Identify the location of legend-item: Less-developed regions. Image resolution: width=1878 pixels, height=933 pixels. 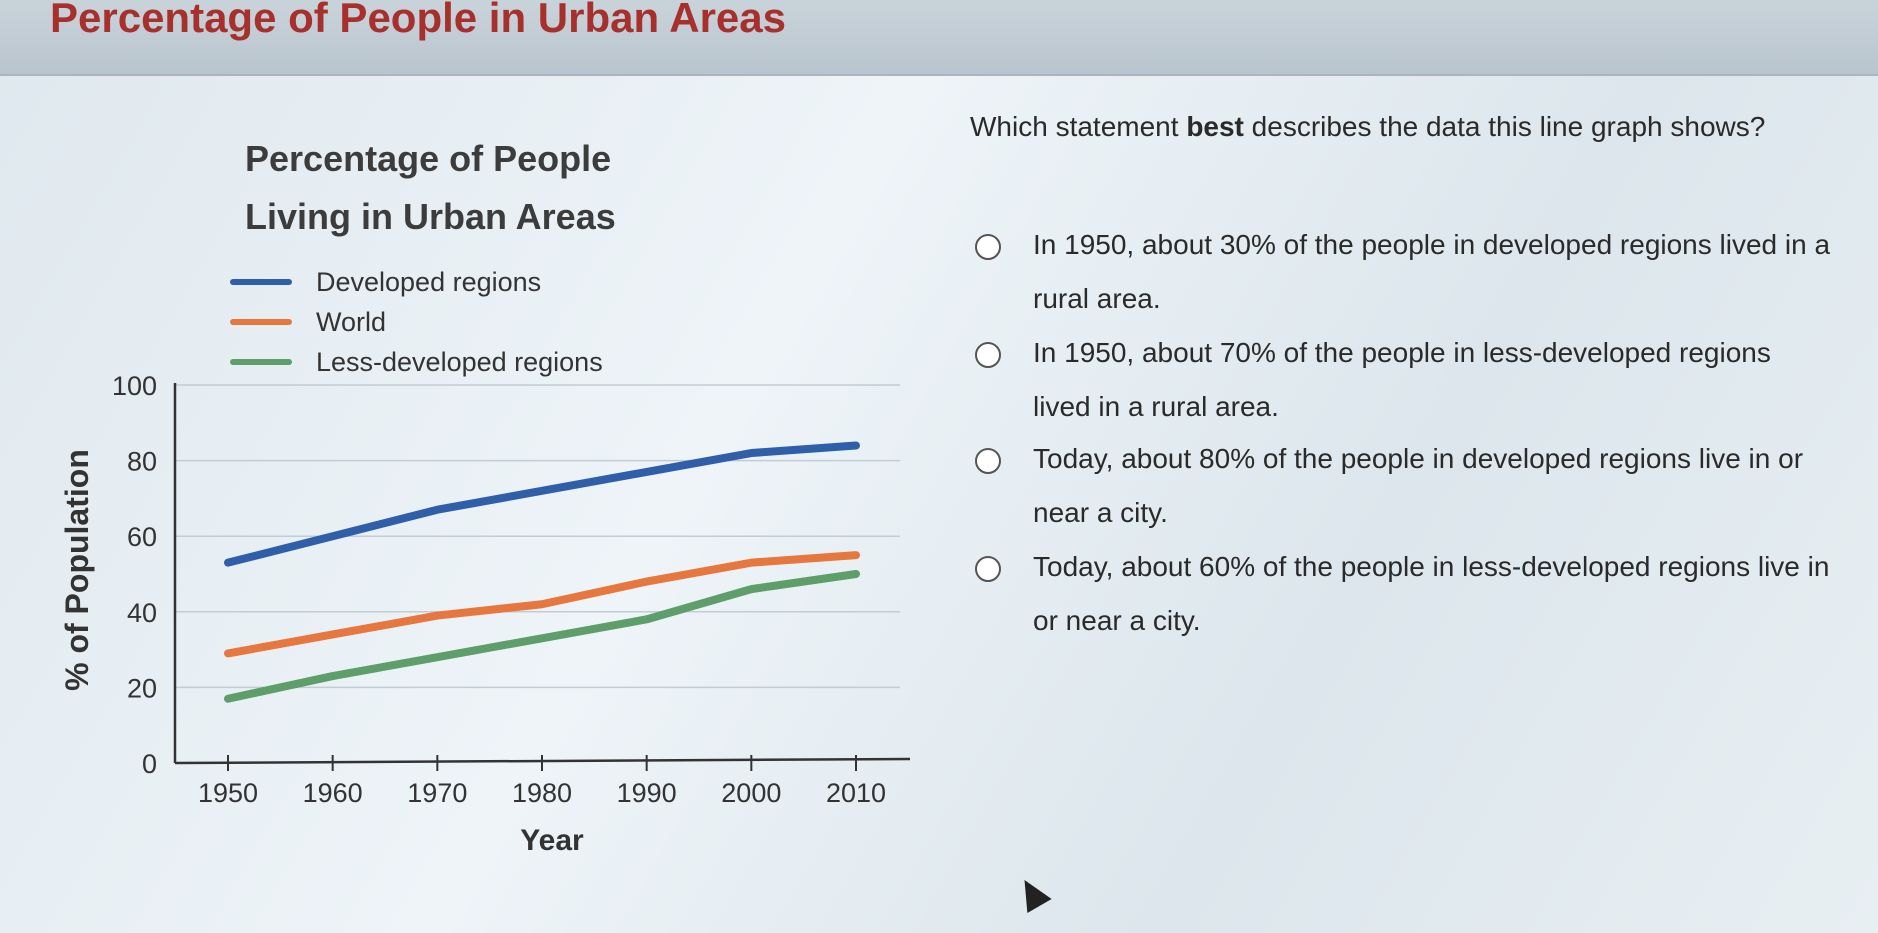
(416, 362).